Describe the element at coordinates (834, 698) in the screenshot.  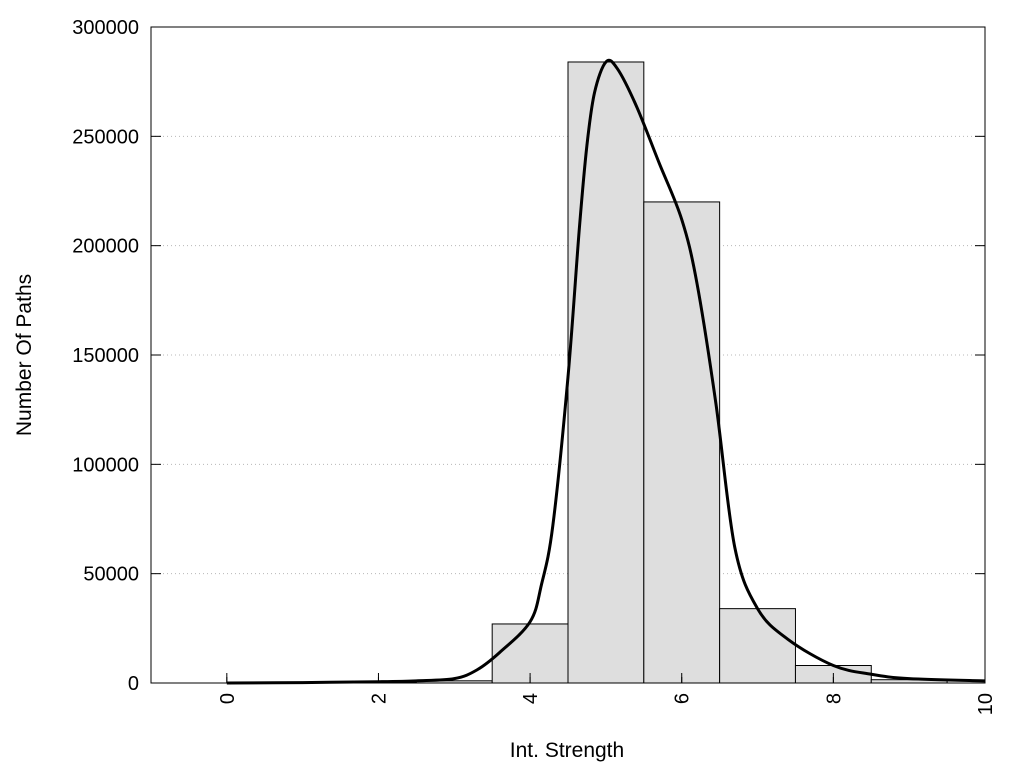
I see `x-tick-label: 8` at that location.